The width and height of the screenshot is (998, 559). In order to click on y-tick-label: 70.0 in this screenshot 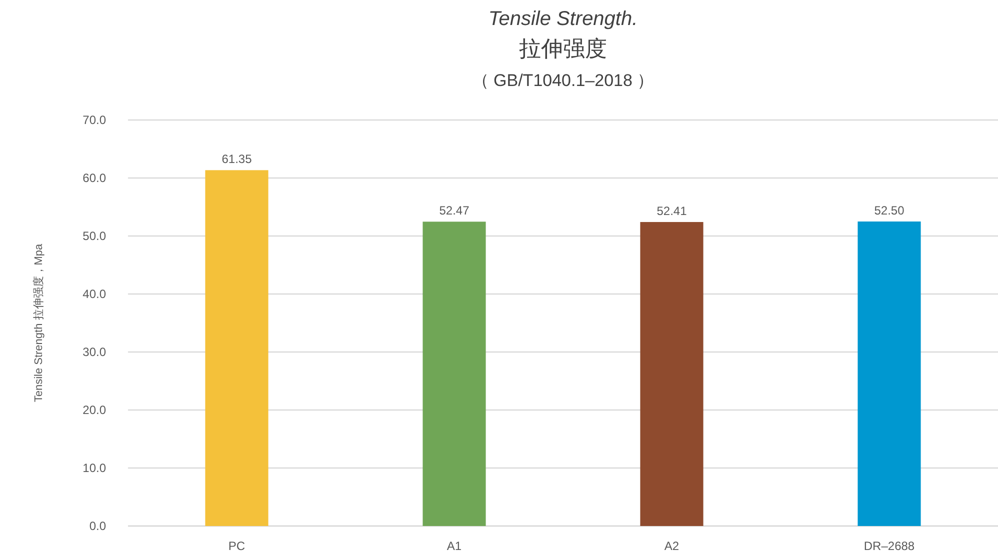, I will do `click(94, 120)`.